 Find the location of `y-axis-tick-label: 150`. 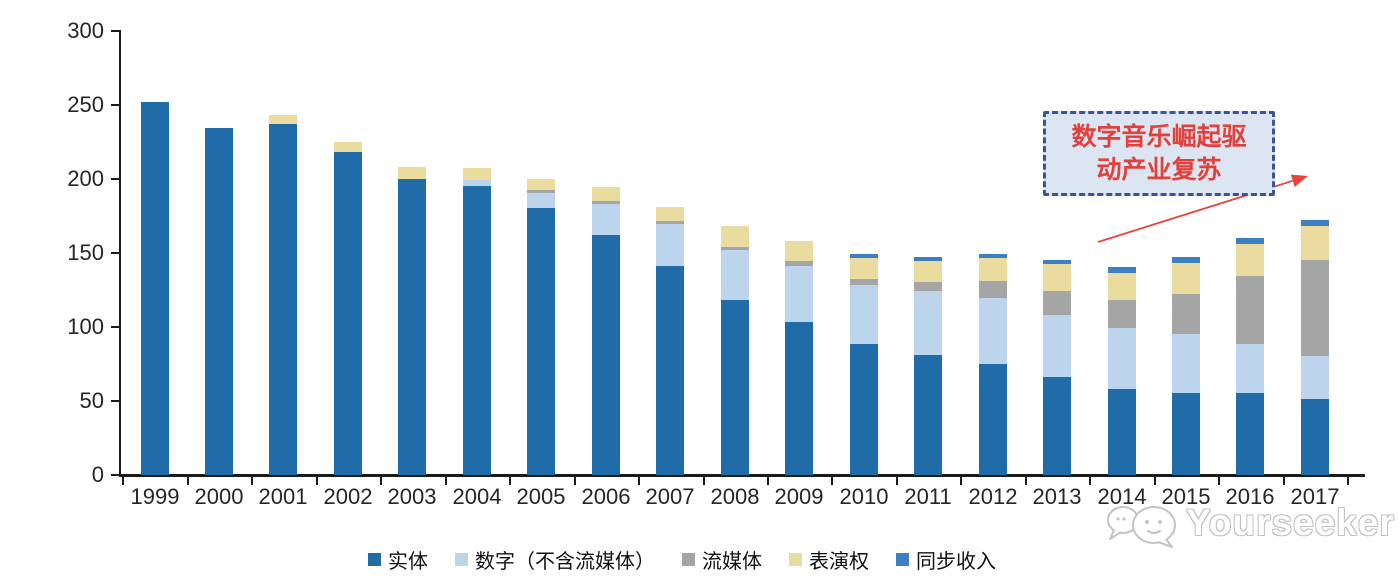

y-axis-tick-label: 150 is located at coordinates (85, 252).